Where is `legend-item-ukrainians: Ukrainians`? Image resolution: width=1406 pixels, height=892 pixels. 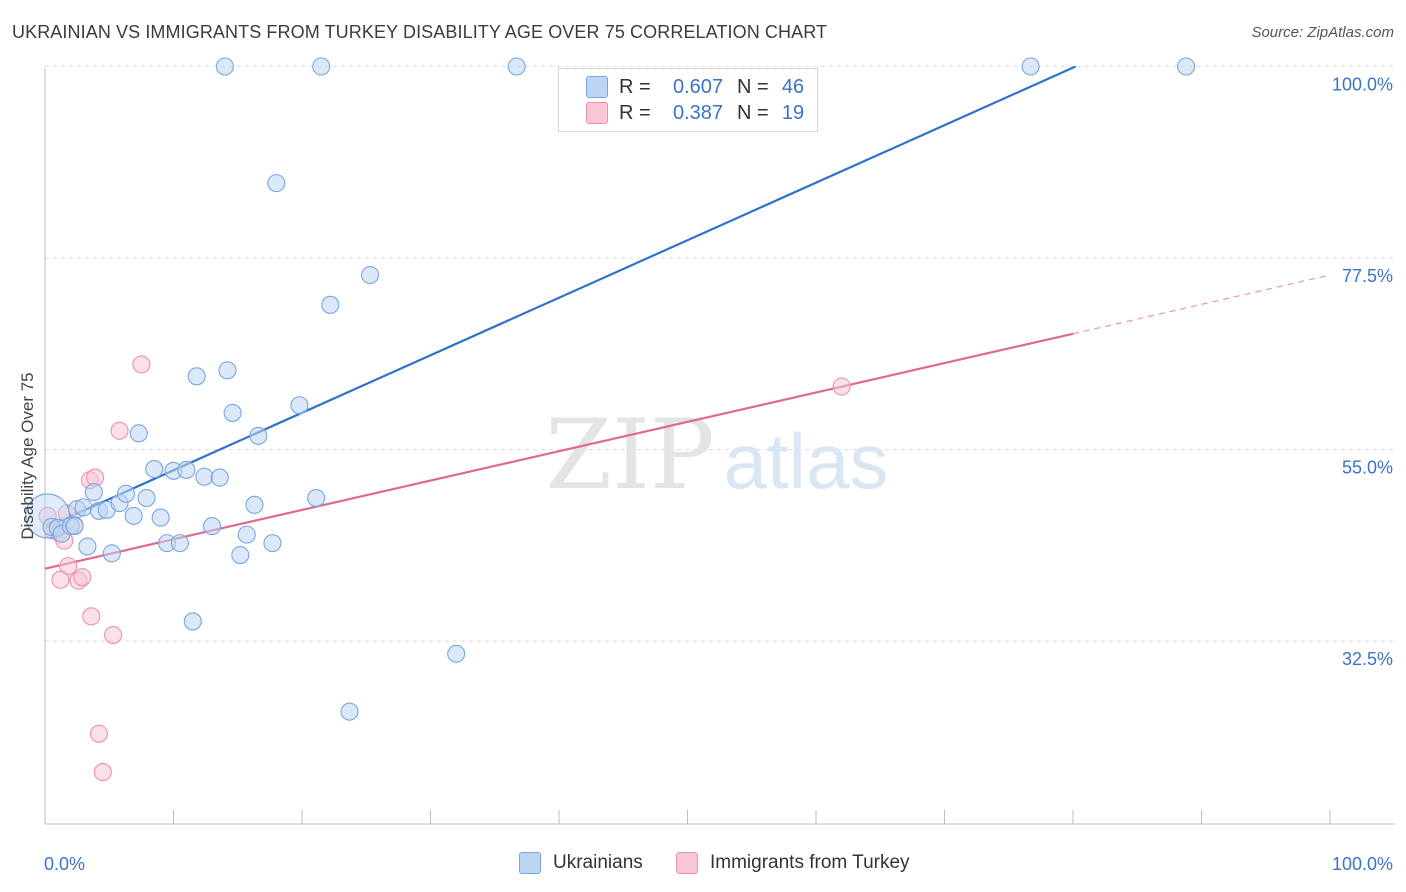
legend-item-ukrainians: Ukrainians is located at coordinates (581, 863).